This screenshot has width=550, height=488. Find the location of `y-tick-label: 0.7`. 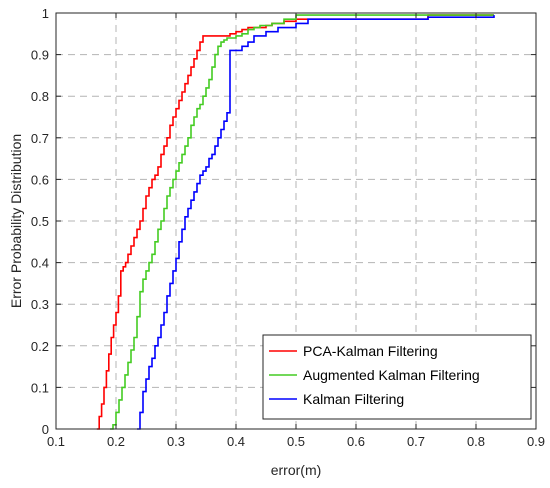

y-tick-label: 0.7 is located at coordinates (40, 138).